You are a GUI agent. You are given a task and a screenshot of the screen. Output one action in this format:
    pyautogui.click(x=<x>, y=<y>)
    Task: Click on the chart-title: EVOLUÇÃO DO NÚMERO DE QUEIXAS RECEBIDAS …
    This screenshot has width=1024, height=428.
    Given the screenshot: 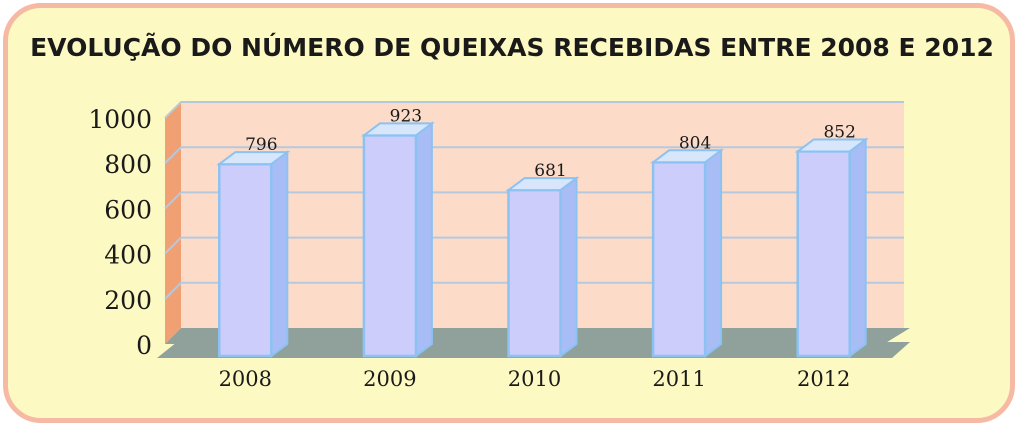 What is the action you would take?
    pyautogui.click(x=512, y=47)
    